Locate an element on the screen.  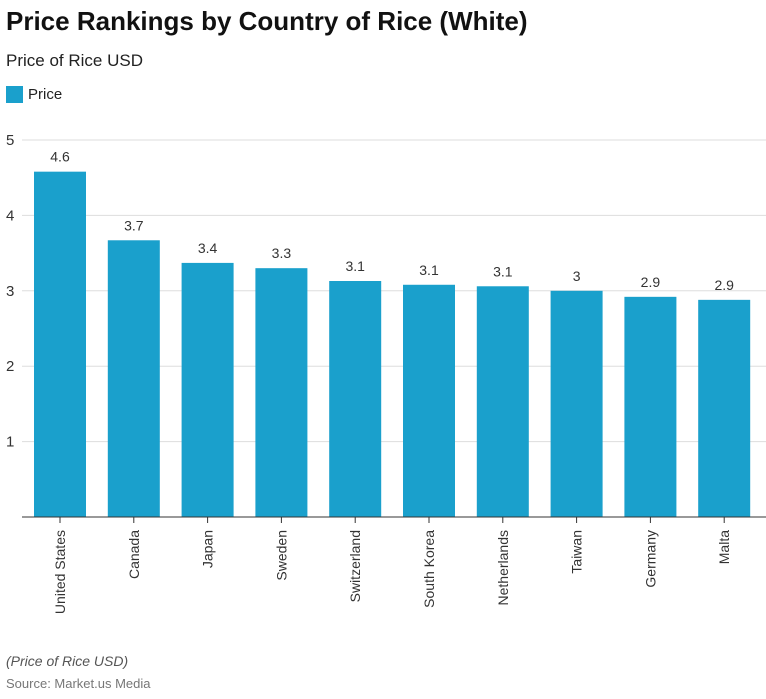
x-tick-label: Netherlands is located at coordinates (503, 568).